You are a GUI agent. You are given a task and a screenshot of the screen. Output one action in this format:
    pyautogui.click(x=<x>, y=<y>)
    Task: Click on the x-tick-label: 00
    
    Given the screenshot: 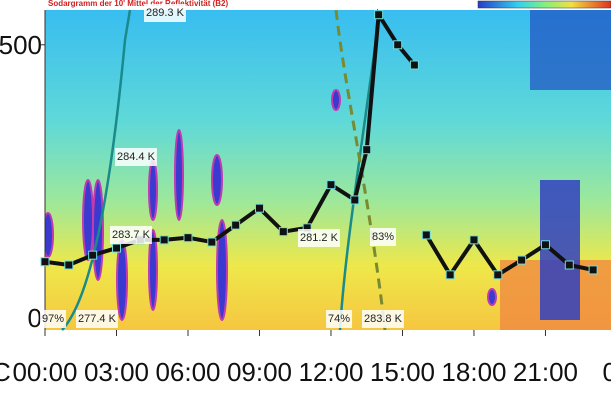 What is the action you would take?
    pyautogui.click(x=606, y=372)
    